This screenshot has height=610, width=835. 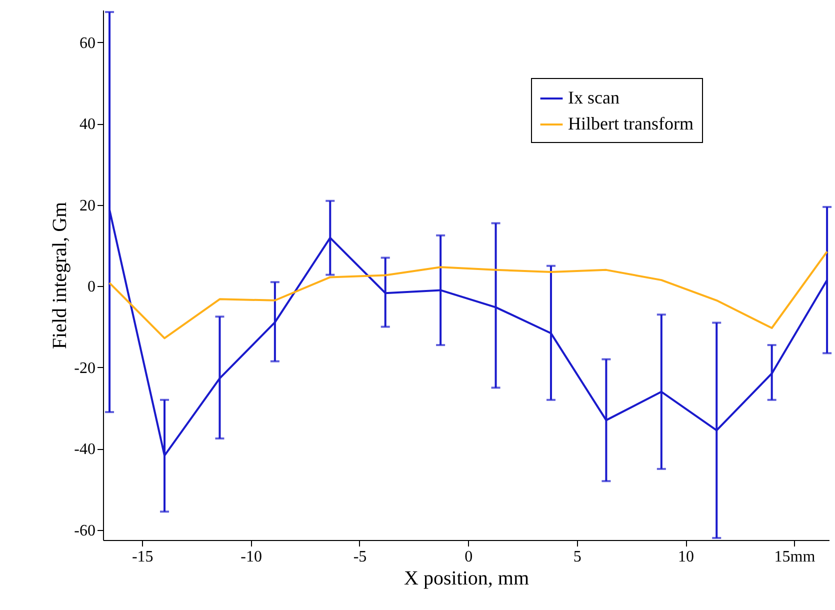 What do you see at coordinates (577, 557) in the screenshot?
I see `x-tick-label: 5` at bounding box center [577, 557].